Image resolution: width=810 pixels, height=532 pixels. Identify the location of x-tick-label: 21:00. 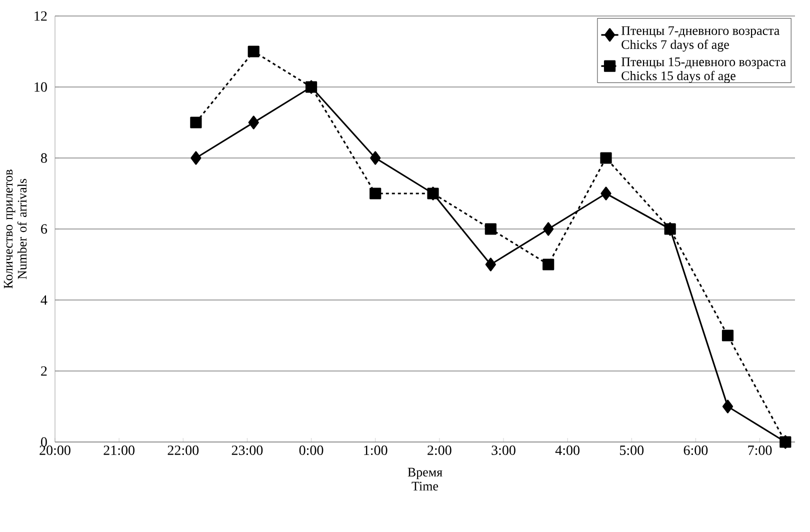
(119, 451).